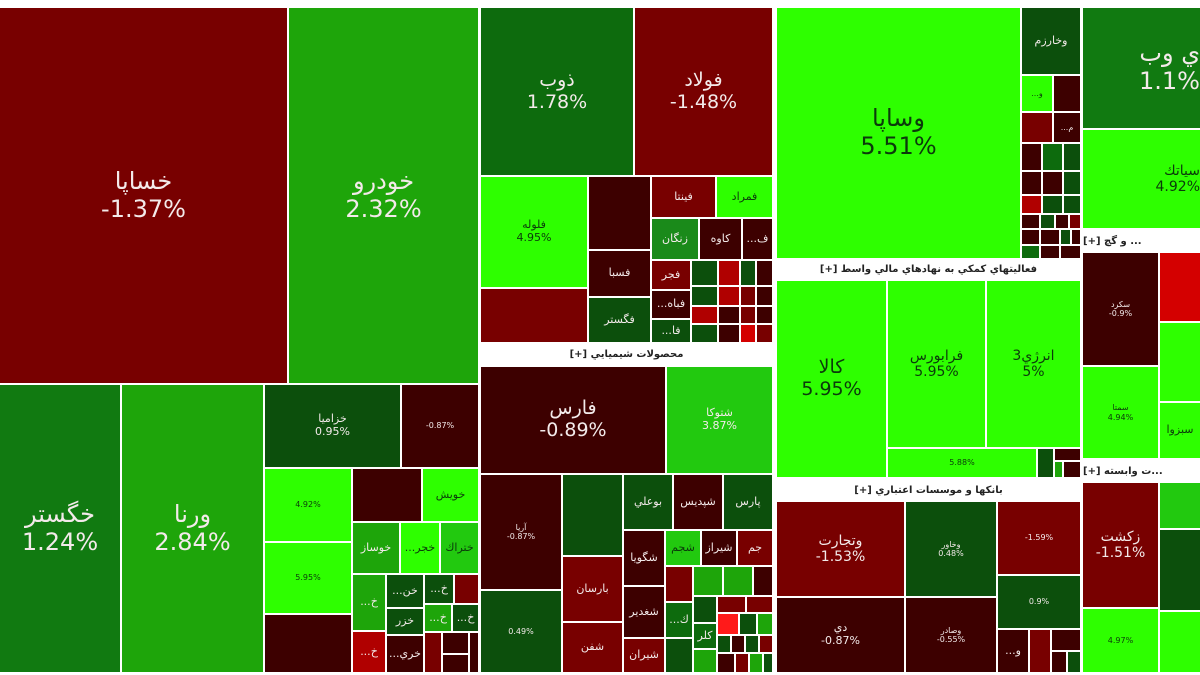 This screenshot has width=1200, height=675. What do you see at coordinates (143, 195) in the screenshot?
I see `tile-khsapa: خساپا -1.37%` at bounding box center [143, 195].